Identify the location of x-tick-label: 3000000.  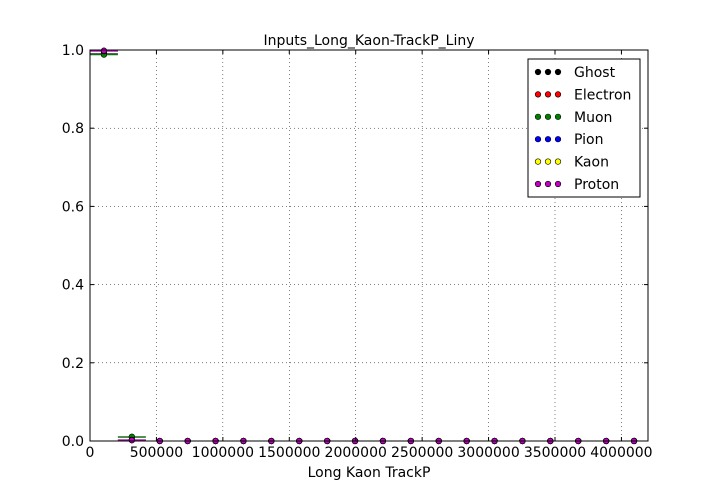
(488, 453).